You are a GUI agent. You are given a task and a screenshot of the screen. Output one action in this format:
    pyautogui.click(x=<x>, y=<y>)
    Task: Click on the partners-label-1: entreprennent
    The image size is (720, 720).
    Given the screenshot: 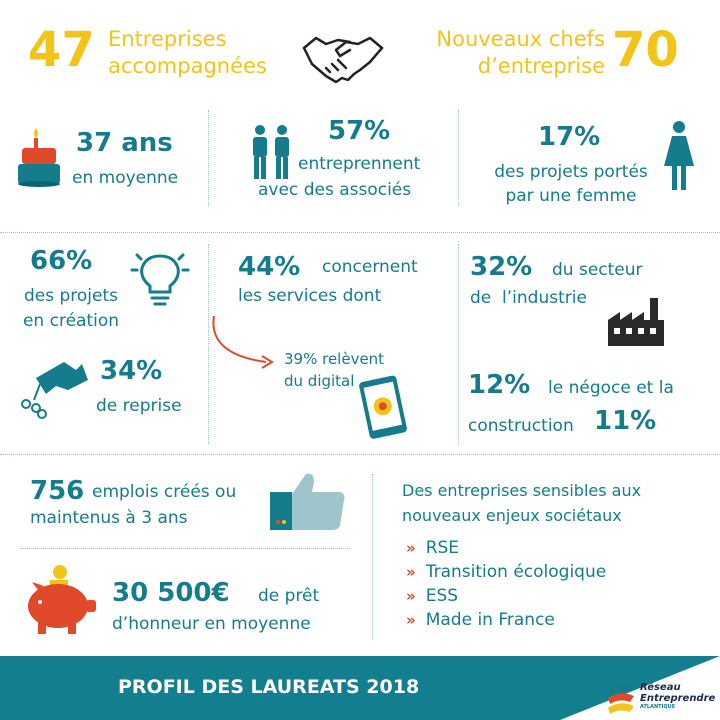 What is the action you would take?
    pyautogui.click(x=359, y=164)
    